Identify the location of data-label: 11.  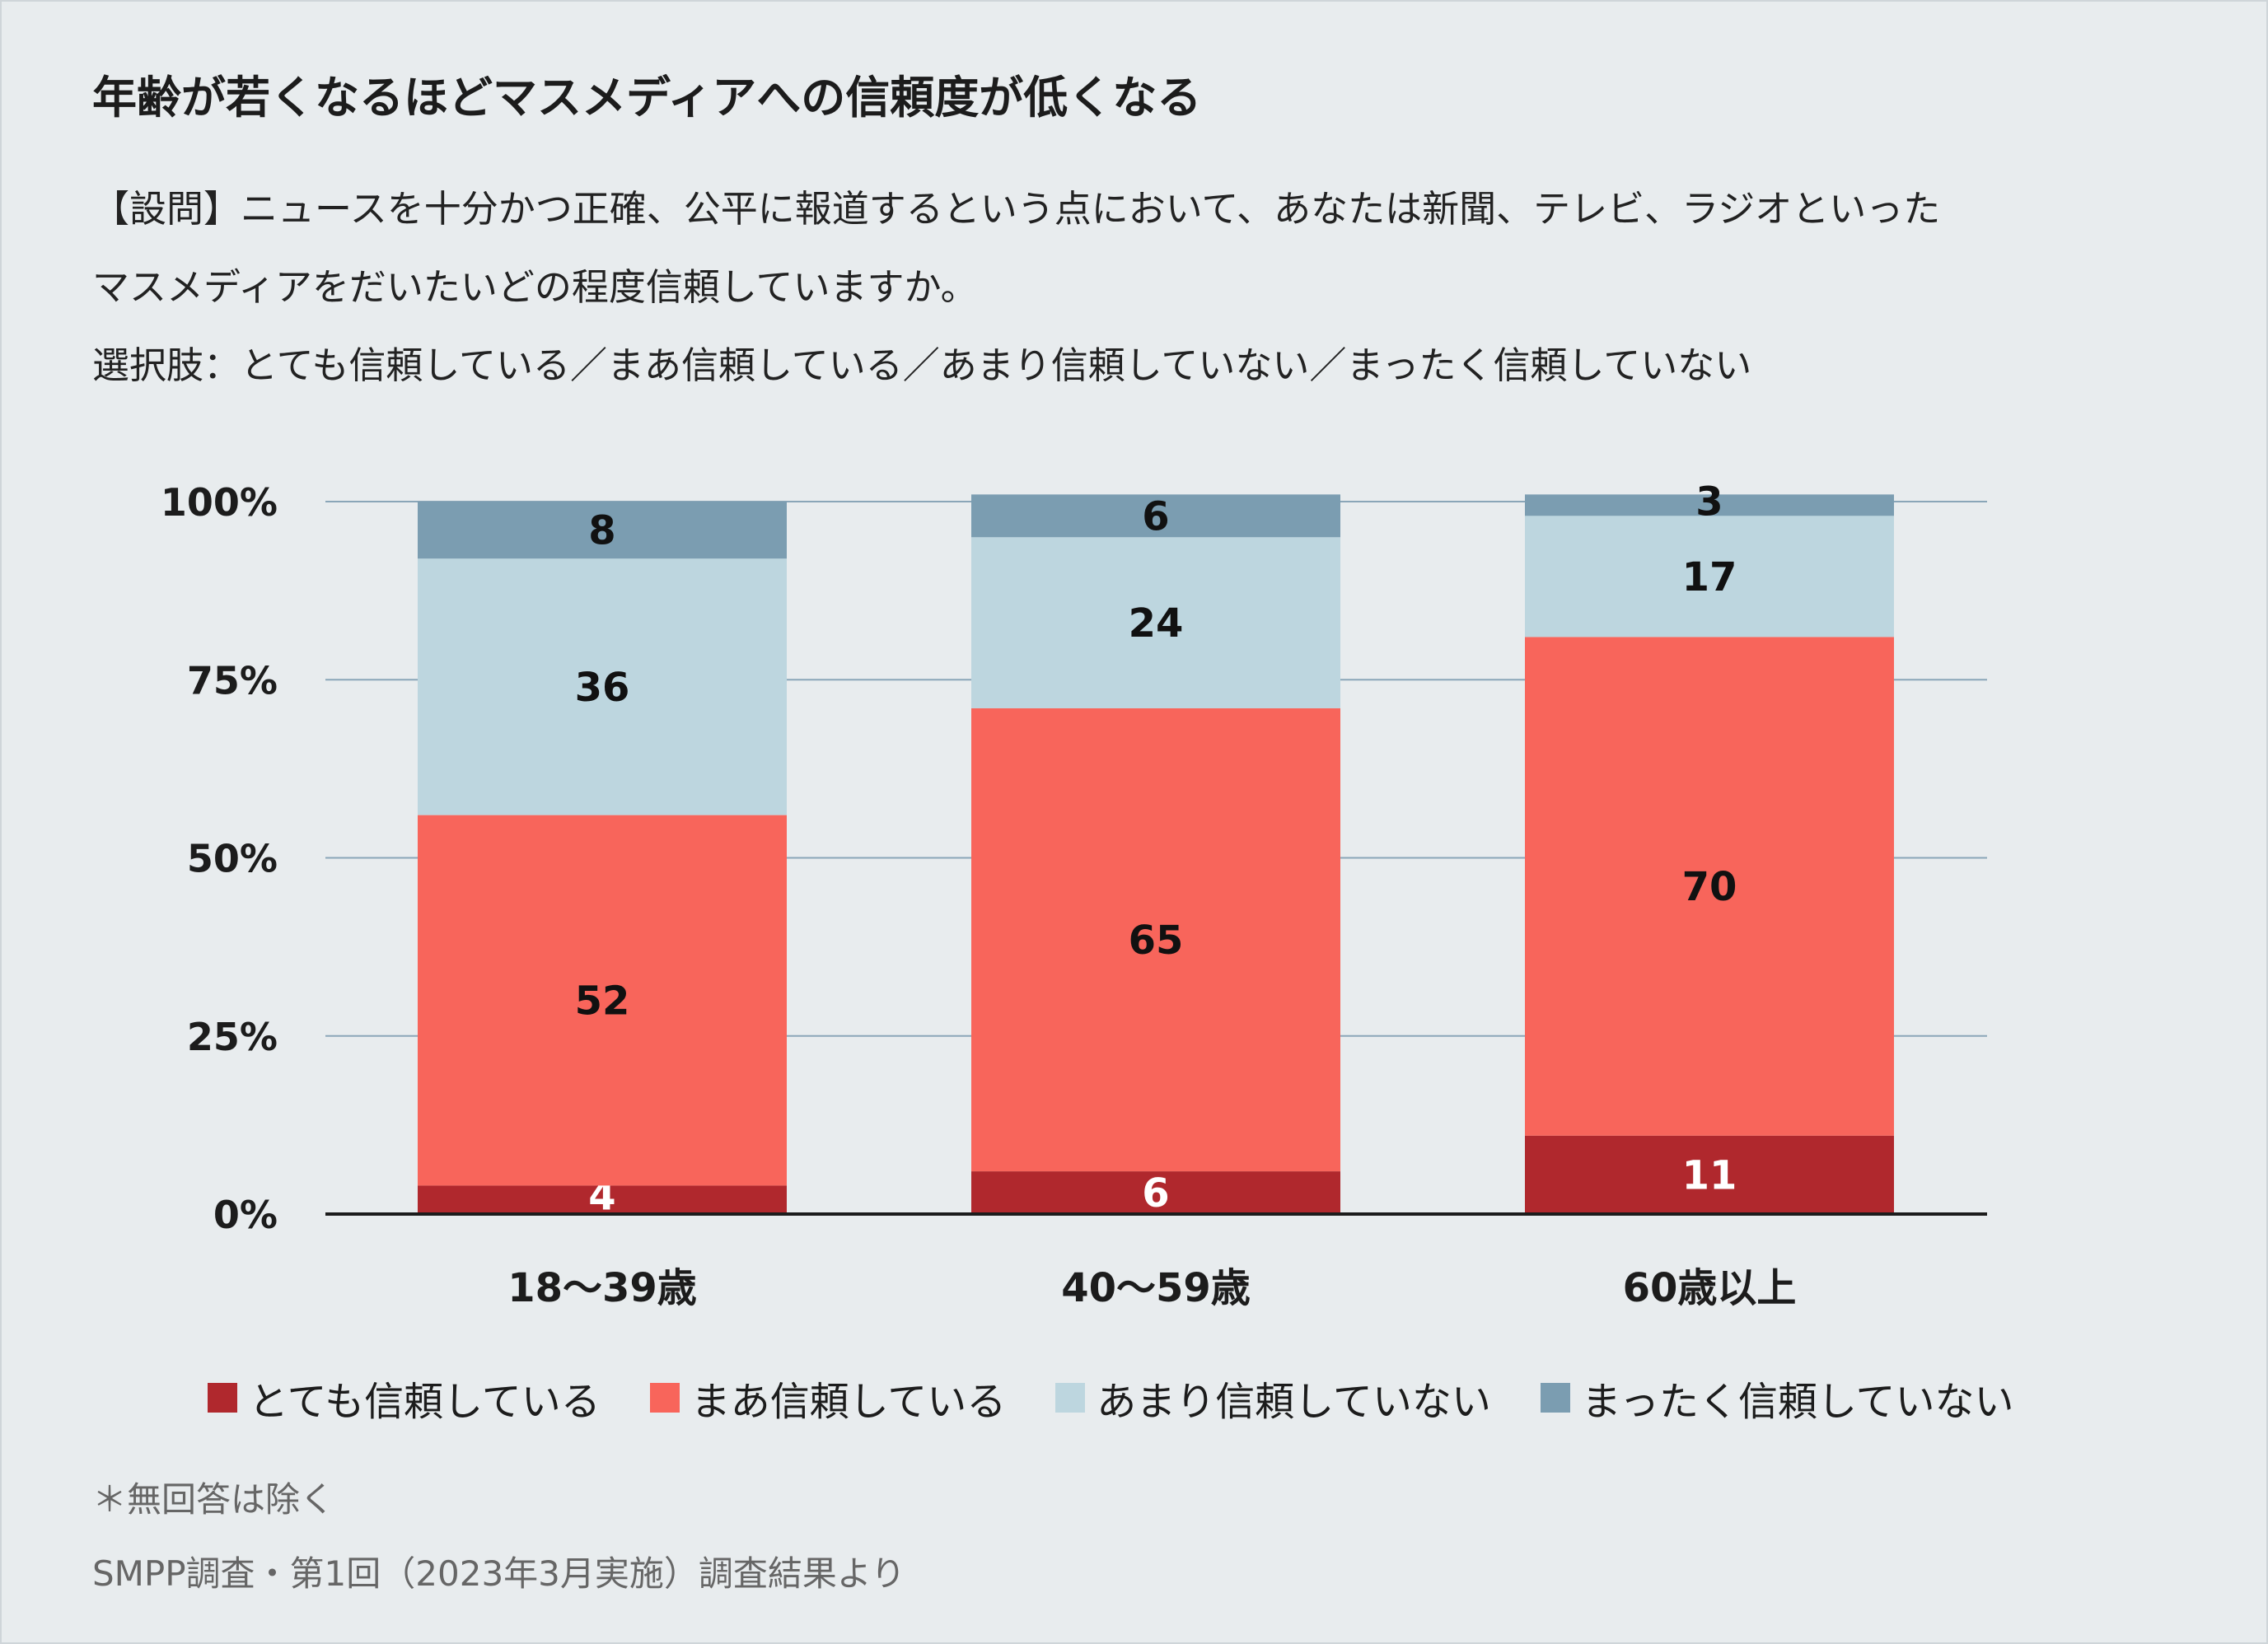
(1710, 1175).